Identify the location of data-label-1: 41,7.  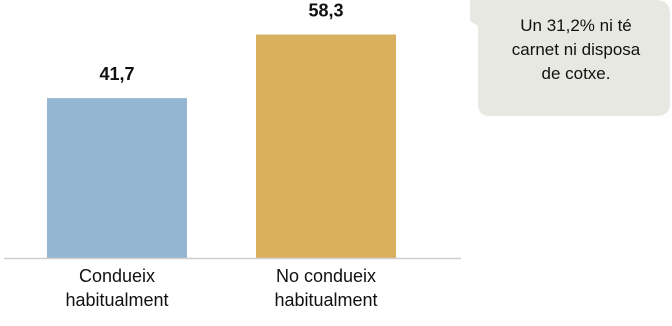
(116, 74).